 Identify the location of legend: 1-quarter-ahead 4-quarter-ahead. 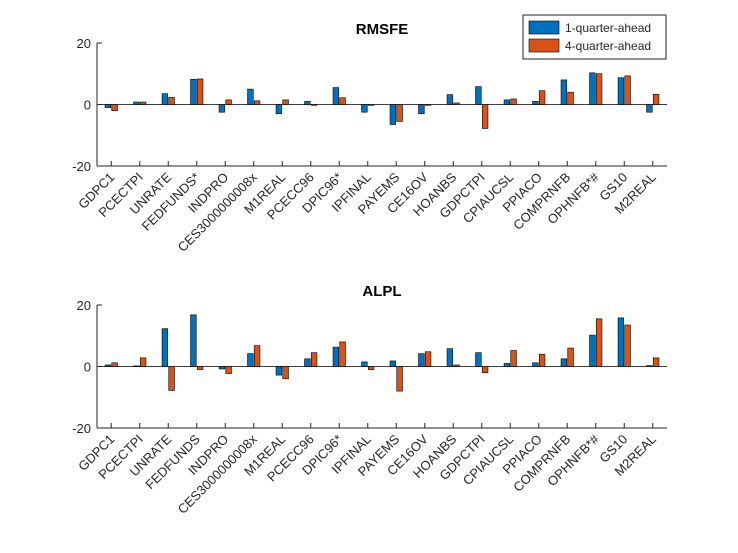
(594, 37).